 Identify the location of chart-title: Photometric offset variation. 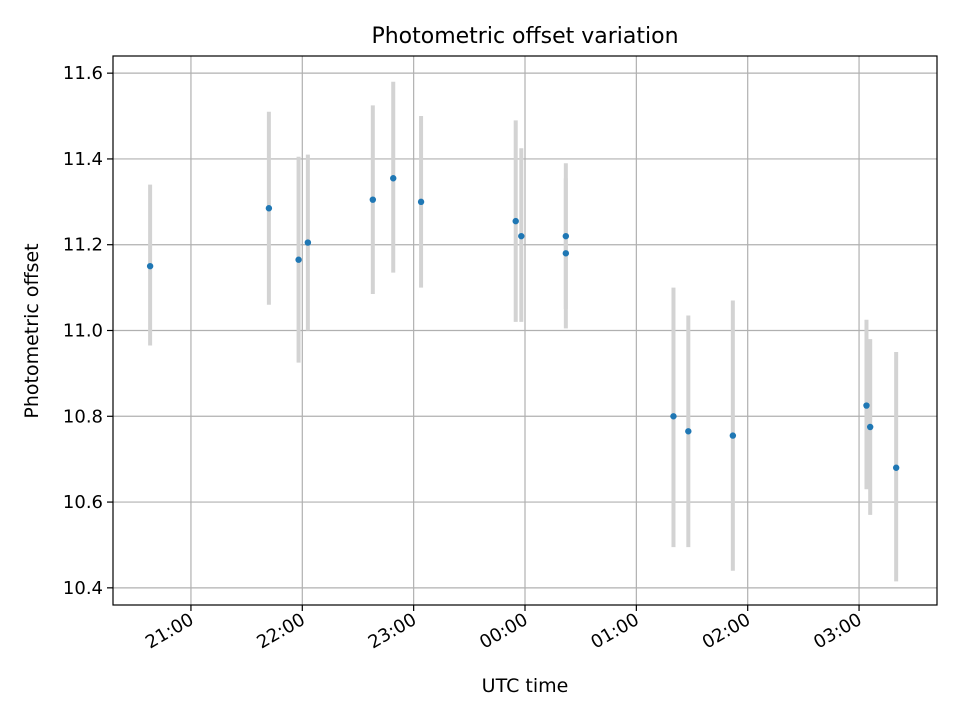
(524, 36).